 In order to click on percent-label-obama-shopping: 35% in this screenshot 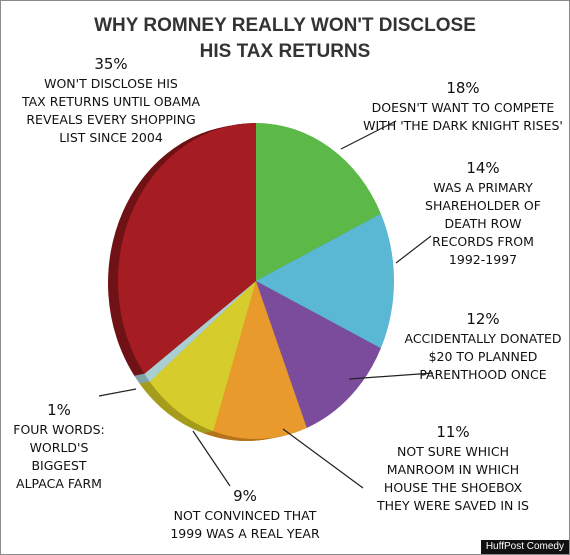, I will do `click(110, 64)`.